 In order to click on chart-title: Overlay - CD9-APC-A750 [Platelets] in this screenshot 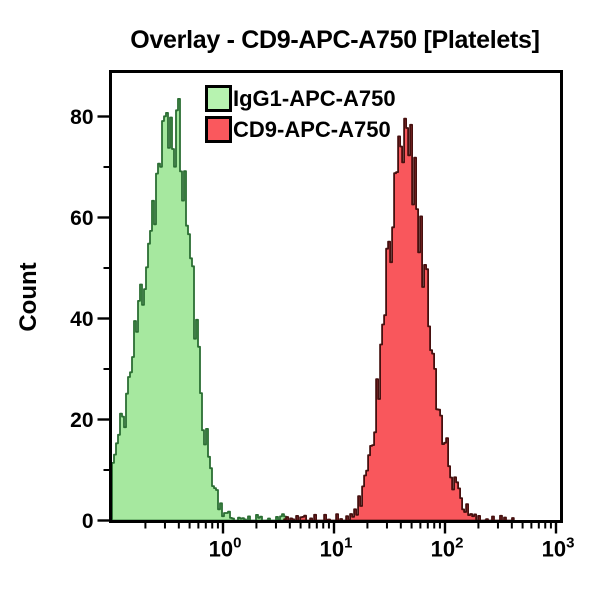, I will do `click(335, 40)`.